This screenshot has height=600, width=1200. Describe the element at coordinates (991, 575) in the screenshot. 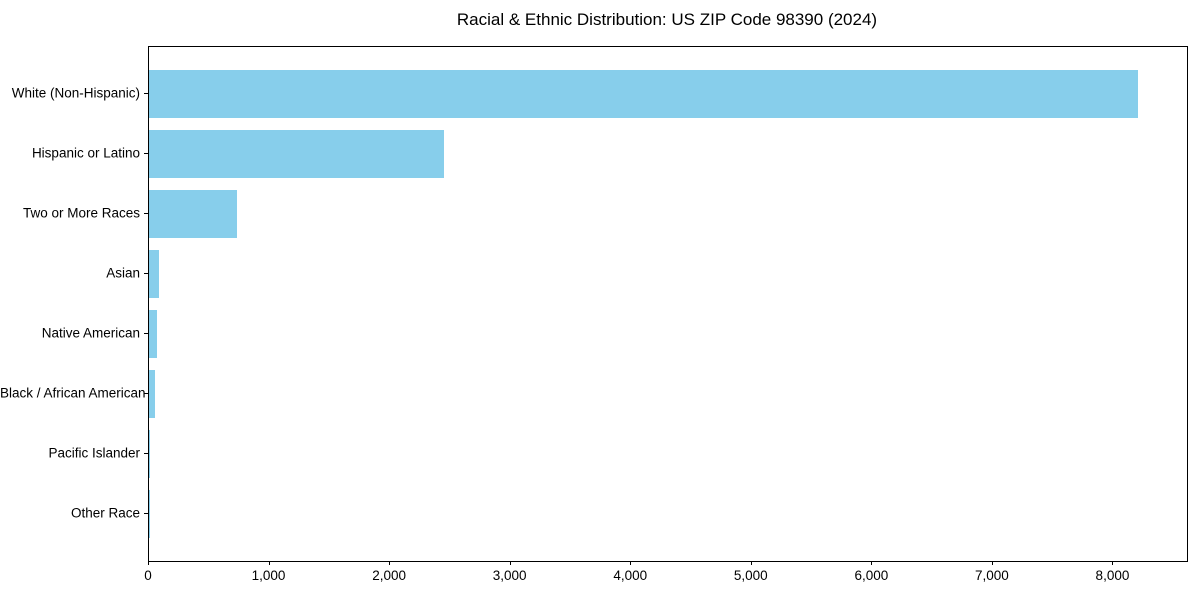

I see `x-tick-label: 7,000` at that location.